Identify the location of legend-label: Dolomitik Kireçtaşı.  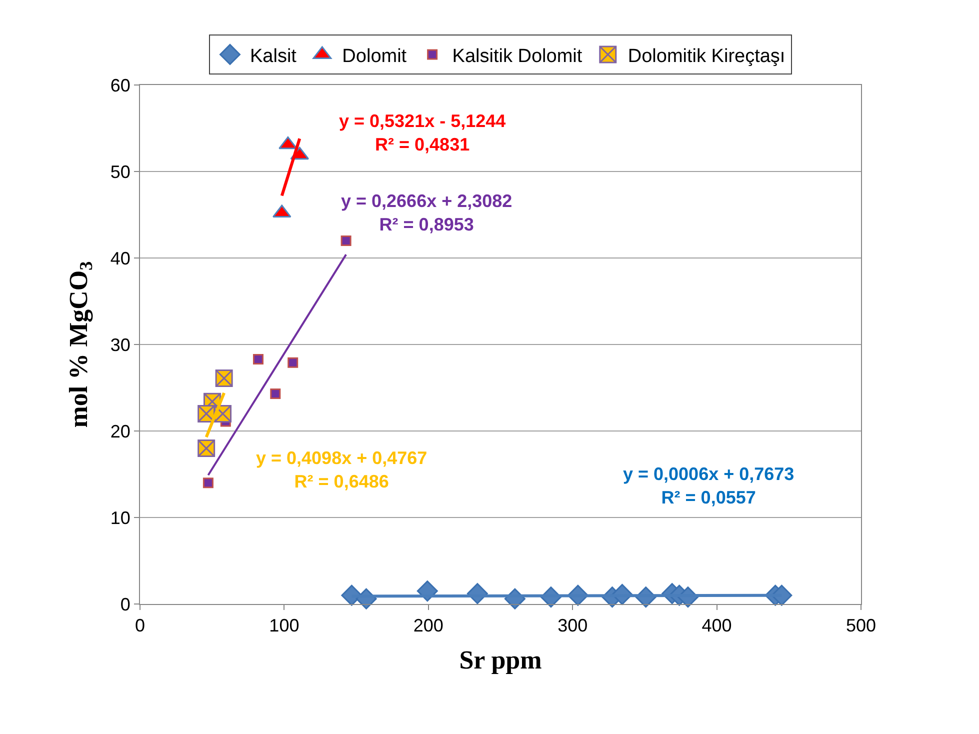
(707, 56).